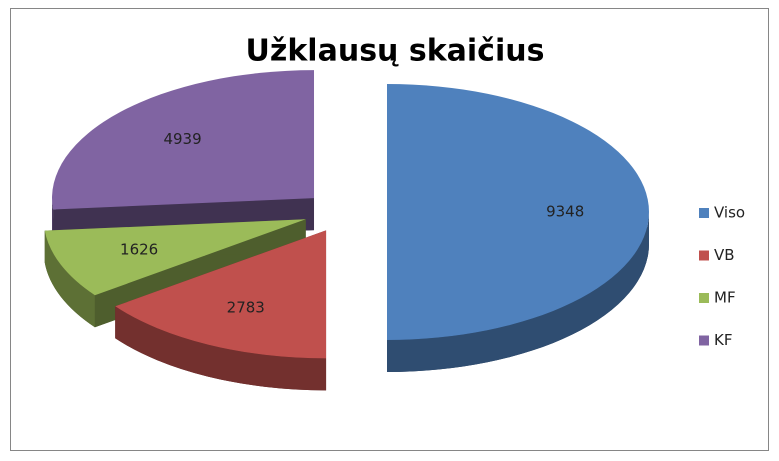 Image resolution: width=779 pixels, height=461 pixels. What do you see at coordinates (723, 340) in the screenshot?
I see `legend-label: KF` at bounding box center [723, 340].